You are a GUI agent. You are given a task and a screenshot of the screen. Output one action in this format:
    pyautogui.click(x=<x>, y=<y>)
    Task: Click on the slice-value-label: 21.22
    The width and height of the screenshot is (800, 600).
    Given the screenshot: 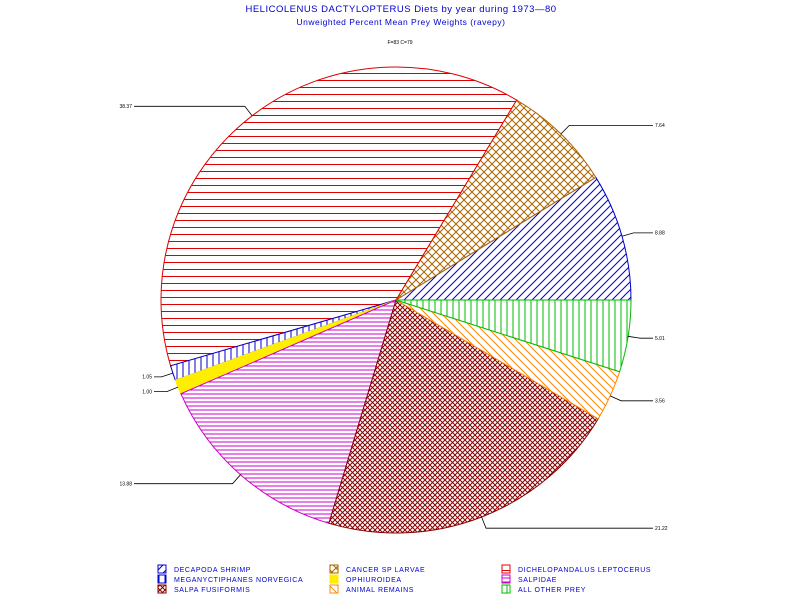 What is the action you would take?
    pyautogui.click(x=661, y=529)
    